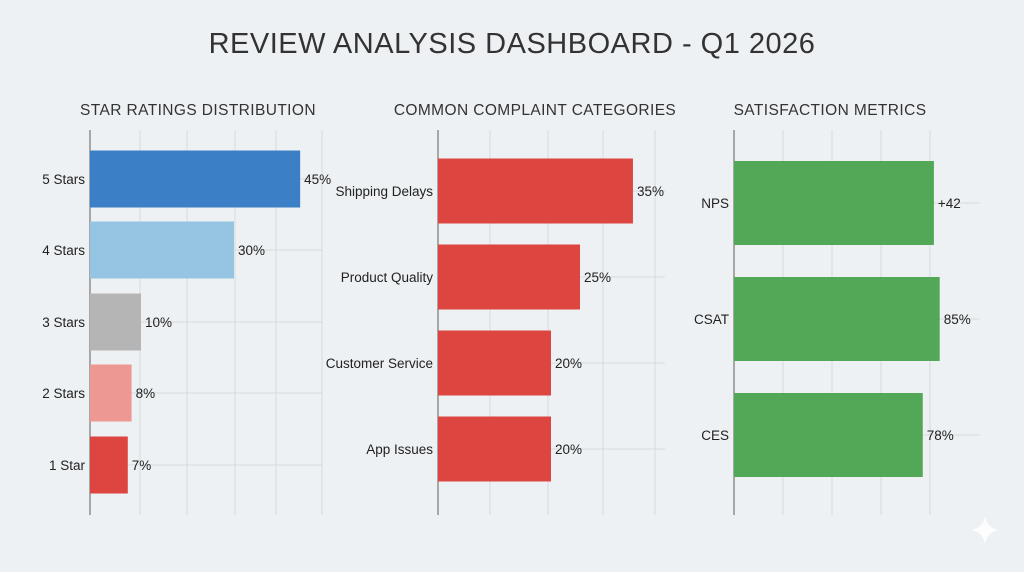 This screenshot has width=1024, height=572. What do you see at coordinates (828, 435) in the screenshot?
I see `bar-ces` at bounding box center [828, 435].